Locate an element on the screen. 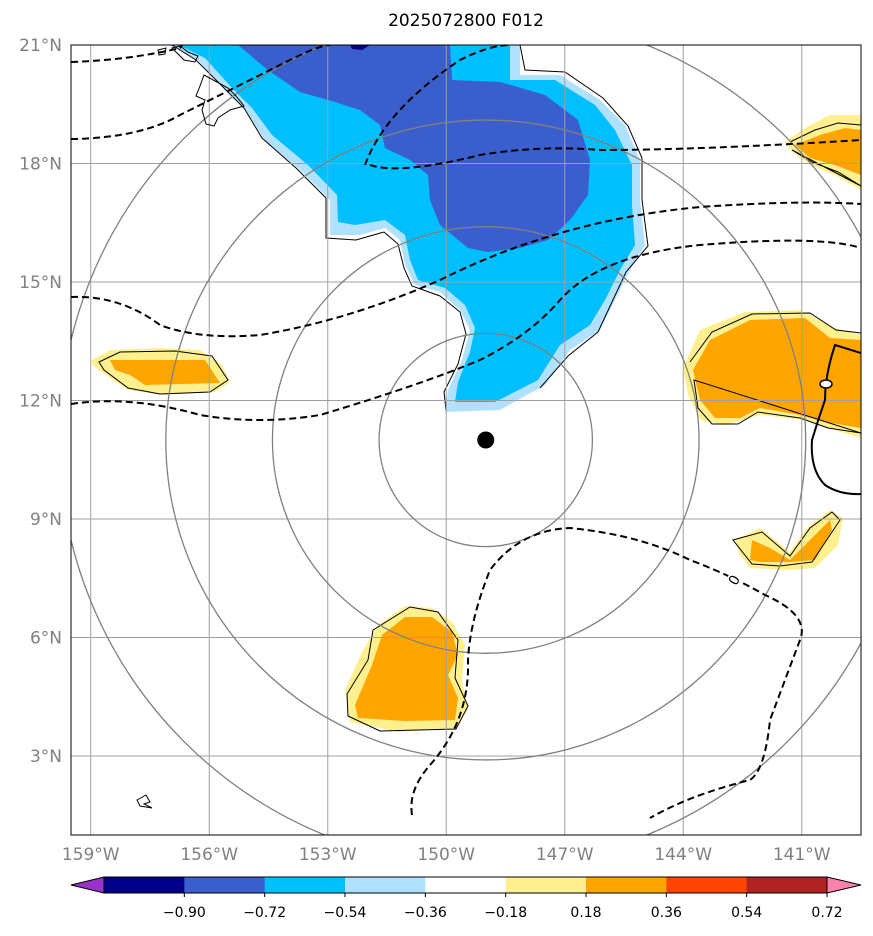 This screenshot has width=873, height=936. storm-center-marker is located at coordinates (486, 440).